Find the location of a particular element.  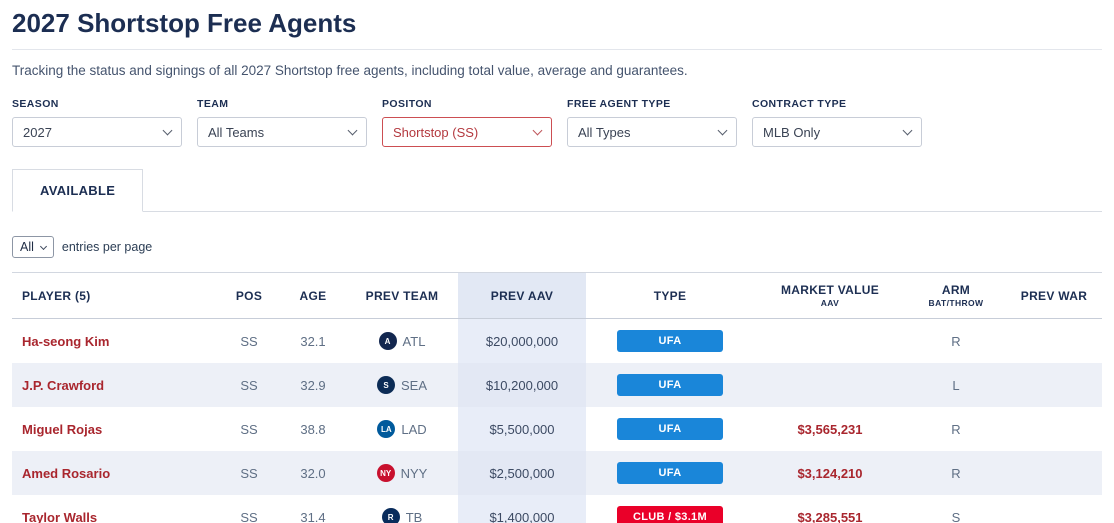

team-logo-icon: LA is located at coordinates (386, 429).